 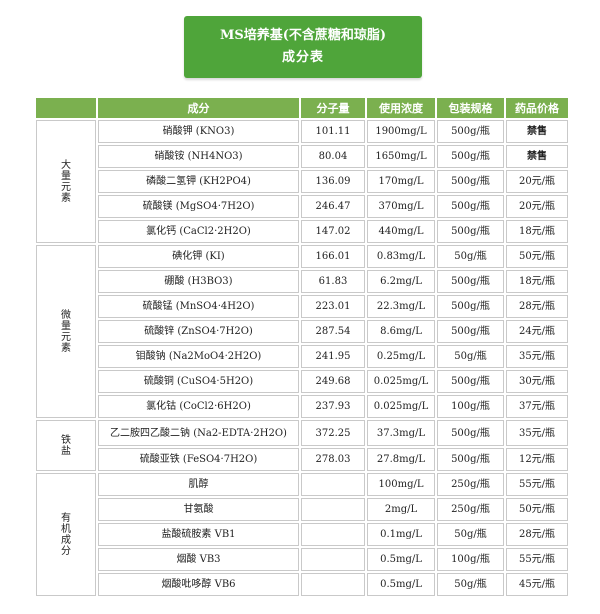 What do you see at coordinates (198, 559) in the screenshot?
I see `component-name: 烟酸 VB3` at bounding box center [198, 559].